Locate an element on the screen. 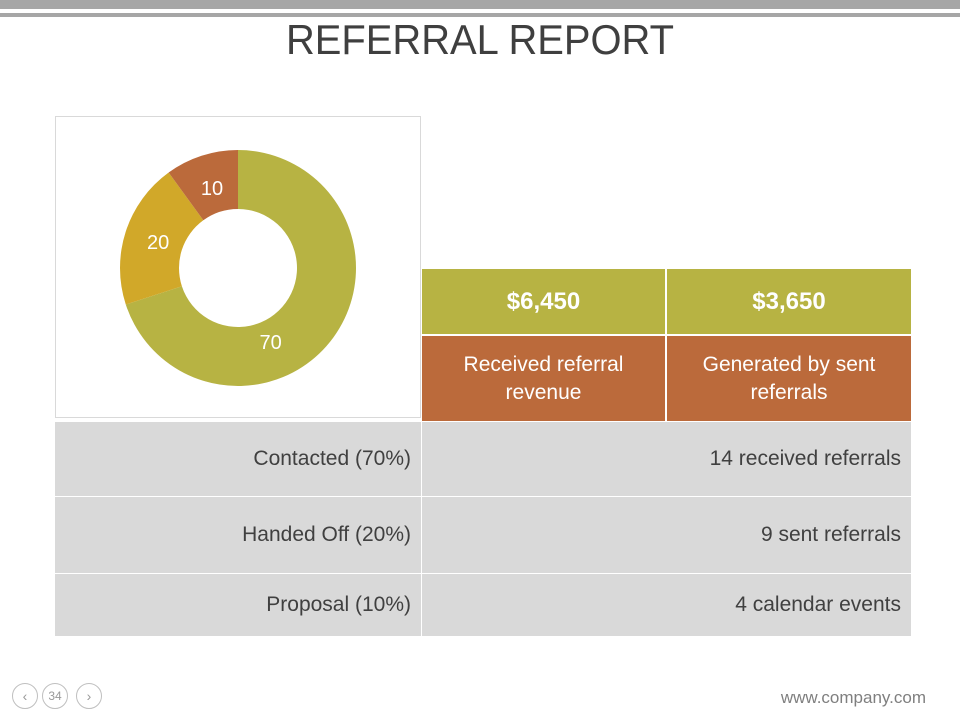  received-revenue-label: Received referral revenue is located at coordinates (543, 378).